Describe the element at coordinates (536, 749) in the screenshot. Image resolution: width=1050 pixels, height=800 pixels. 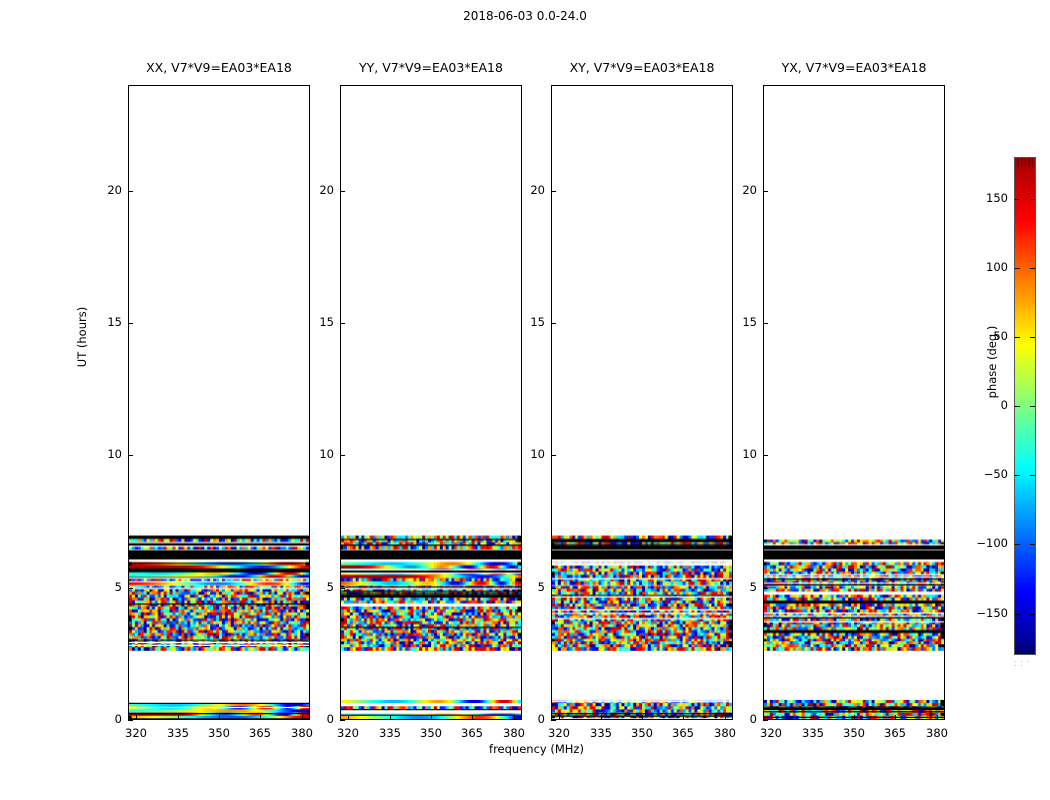
I see `x-axis-label: frequency (MHz)` at that location.